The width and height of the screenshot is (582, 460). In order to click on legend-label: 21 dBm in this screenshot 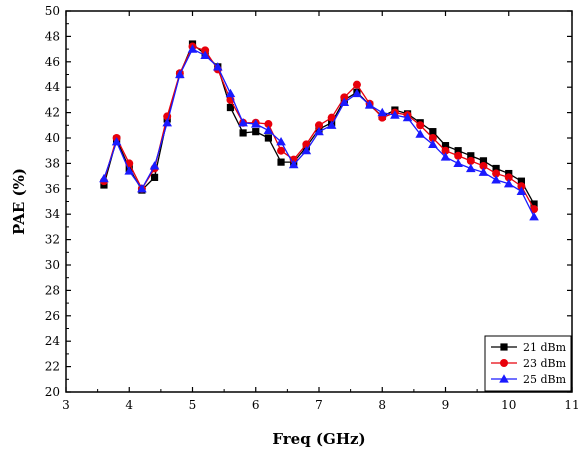, I will do `click(545, 347)`.